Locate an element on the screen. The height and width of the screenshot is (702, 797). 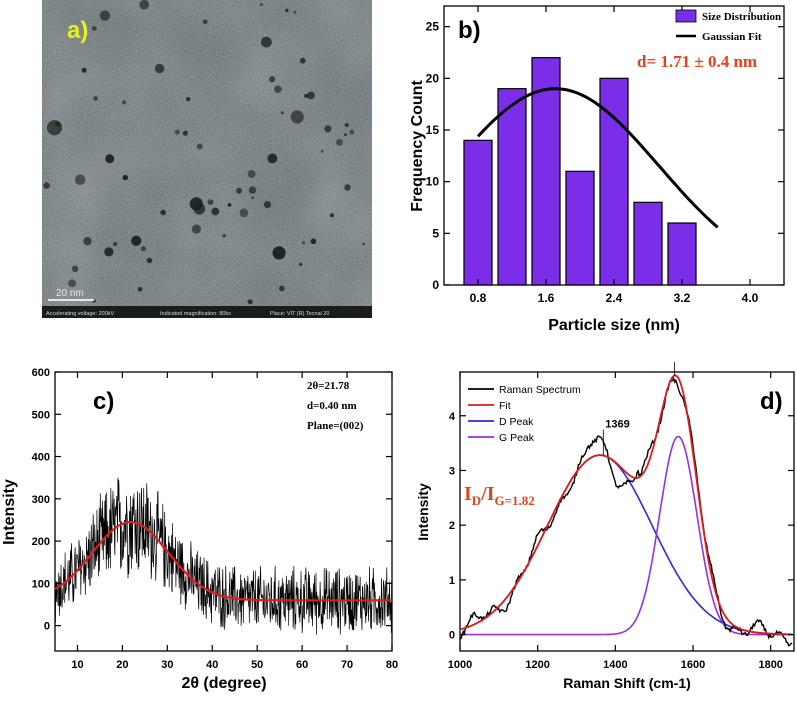
tem-footer-voltage: Accelerating voltage: 200kV is located at coordinates (80, 314).